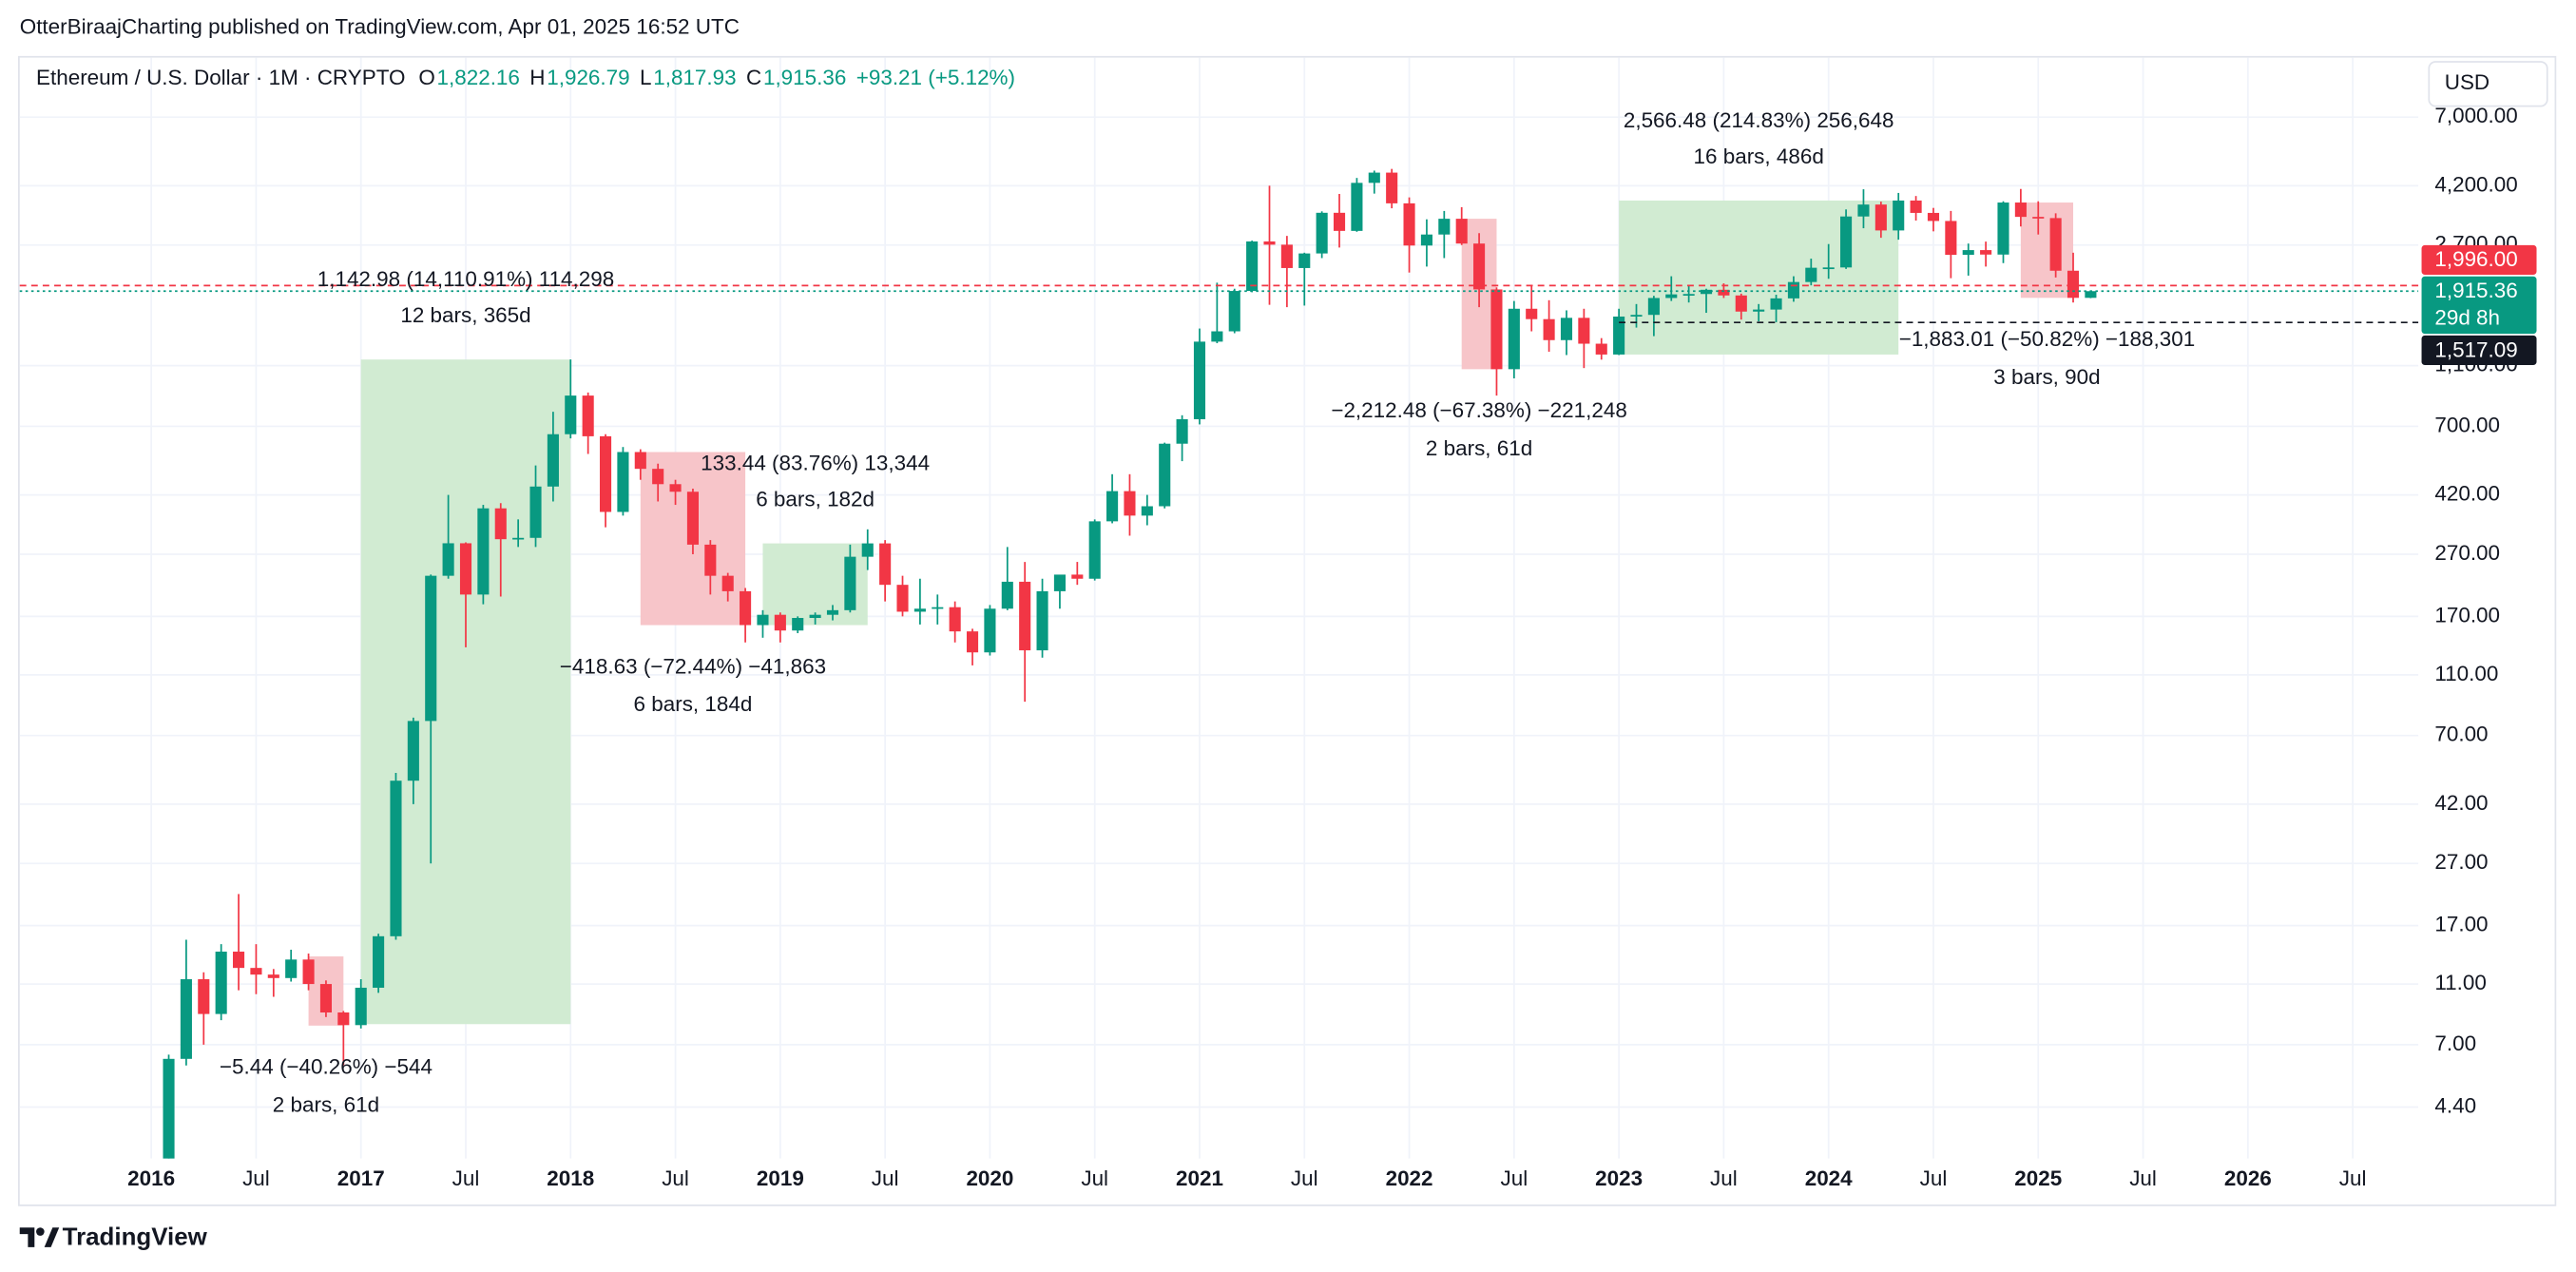 This screenshot has width=2576, height=1272. What do you see at coordinates (588, 77) in the screenshot?
I see `legend-value: 1,926.79` at bounding box center [588, 77].